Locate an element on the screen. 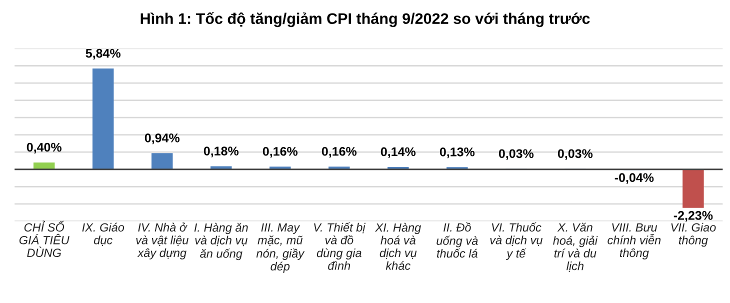 The width and height of the screenshot is (730, 303). x-tick-label: IX. Giáo dục is located at coordinates (103, 234).